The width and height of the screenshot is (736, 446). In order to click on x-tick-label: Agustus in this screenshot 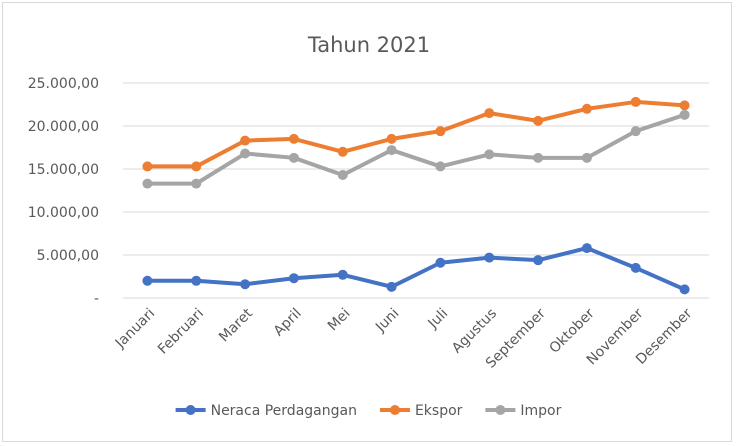, I will do `click(474, 331)`.